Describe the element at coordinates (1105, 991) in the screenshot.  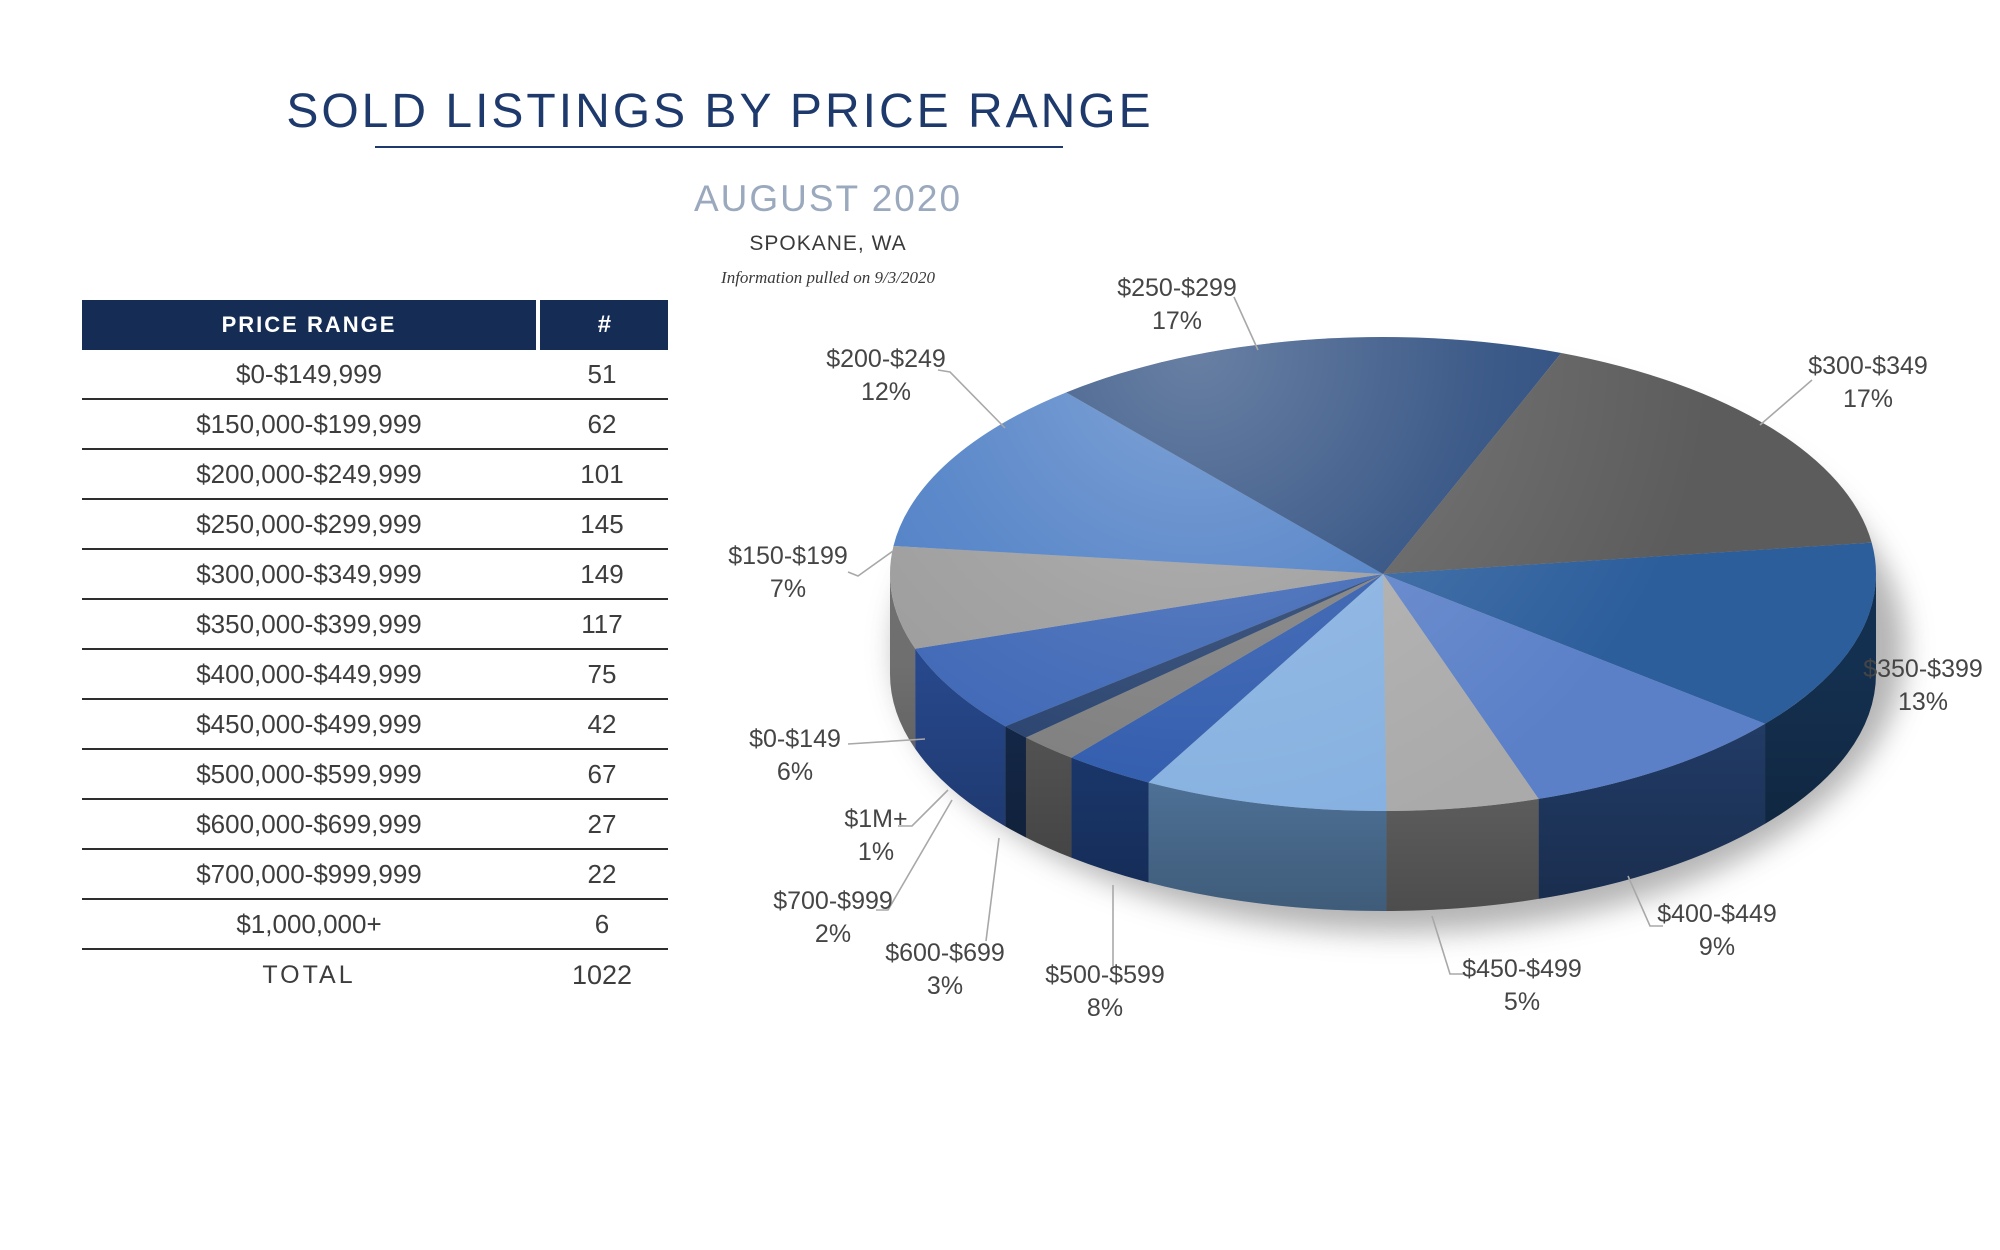
I see `pie-slice-label: $500-$599 8%` at that location.